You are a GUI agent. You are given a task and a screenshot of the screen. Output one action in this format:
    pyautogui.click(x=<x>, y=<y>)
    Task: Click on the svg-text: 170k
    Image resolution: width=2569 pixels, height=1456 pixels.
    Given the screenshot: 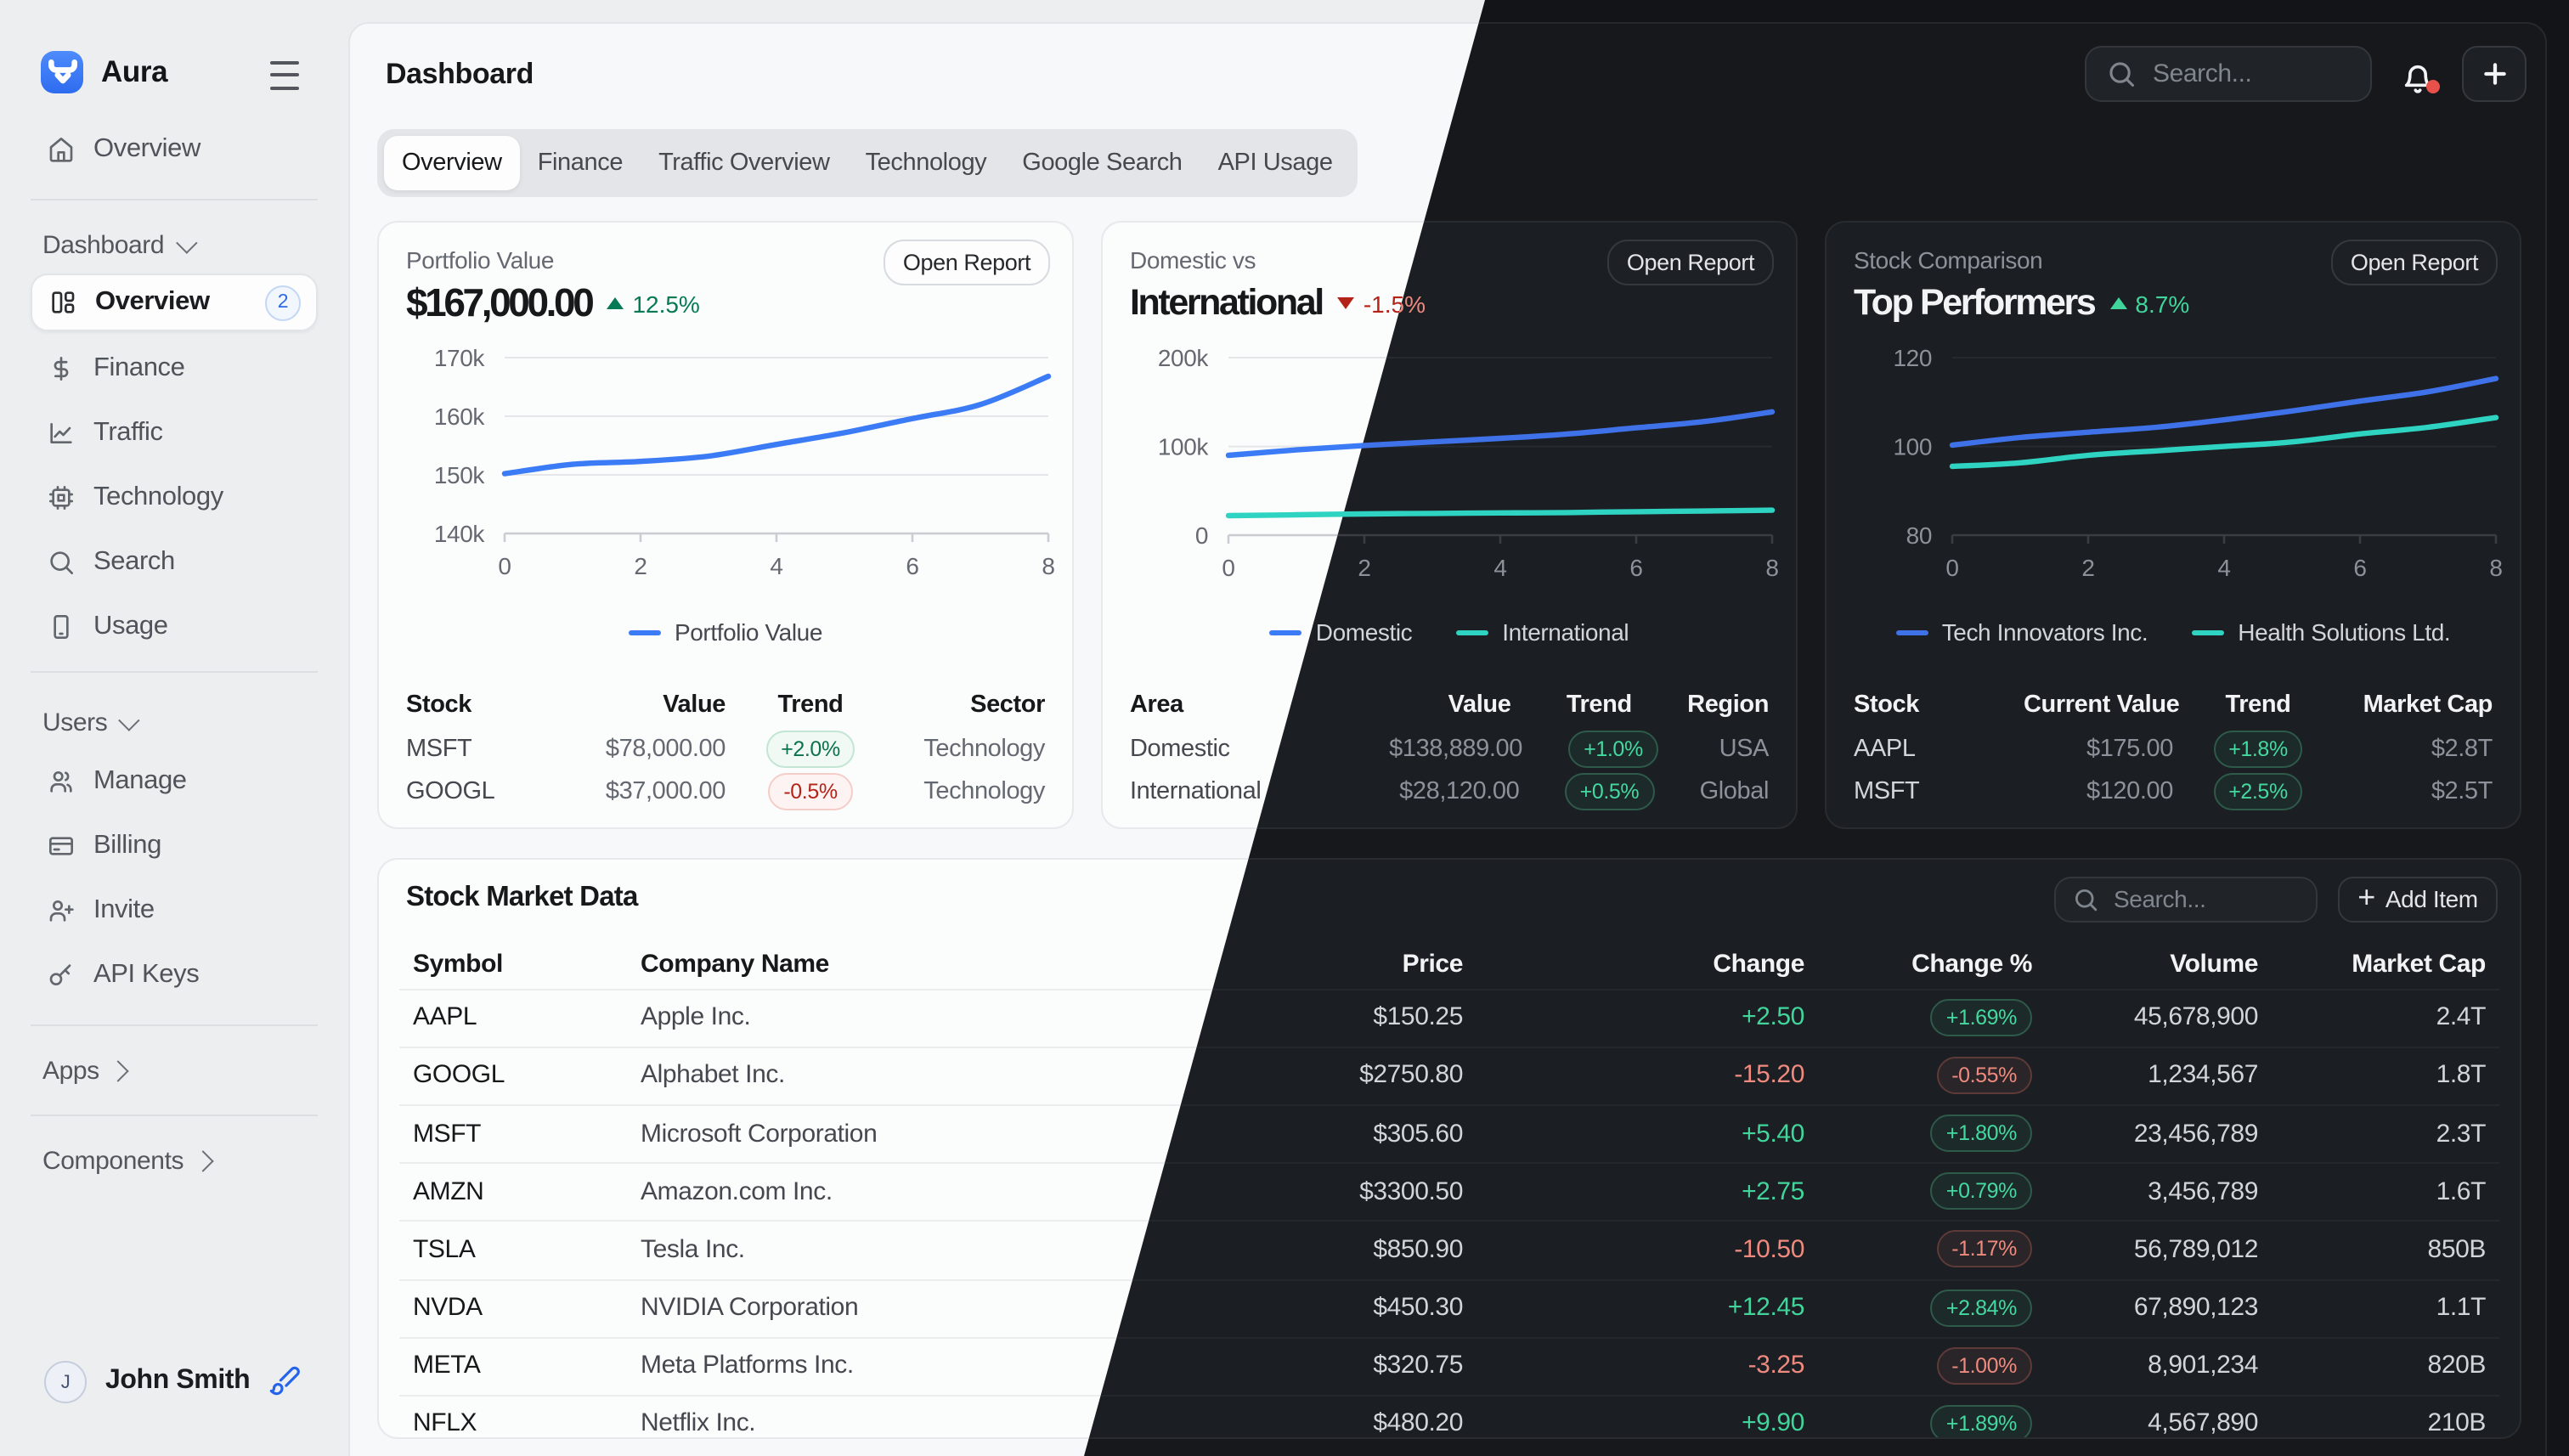 What is the action you would take?
    pyautogui.click(x=460, y=358)
    